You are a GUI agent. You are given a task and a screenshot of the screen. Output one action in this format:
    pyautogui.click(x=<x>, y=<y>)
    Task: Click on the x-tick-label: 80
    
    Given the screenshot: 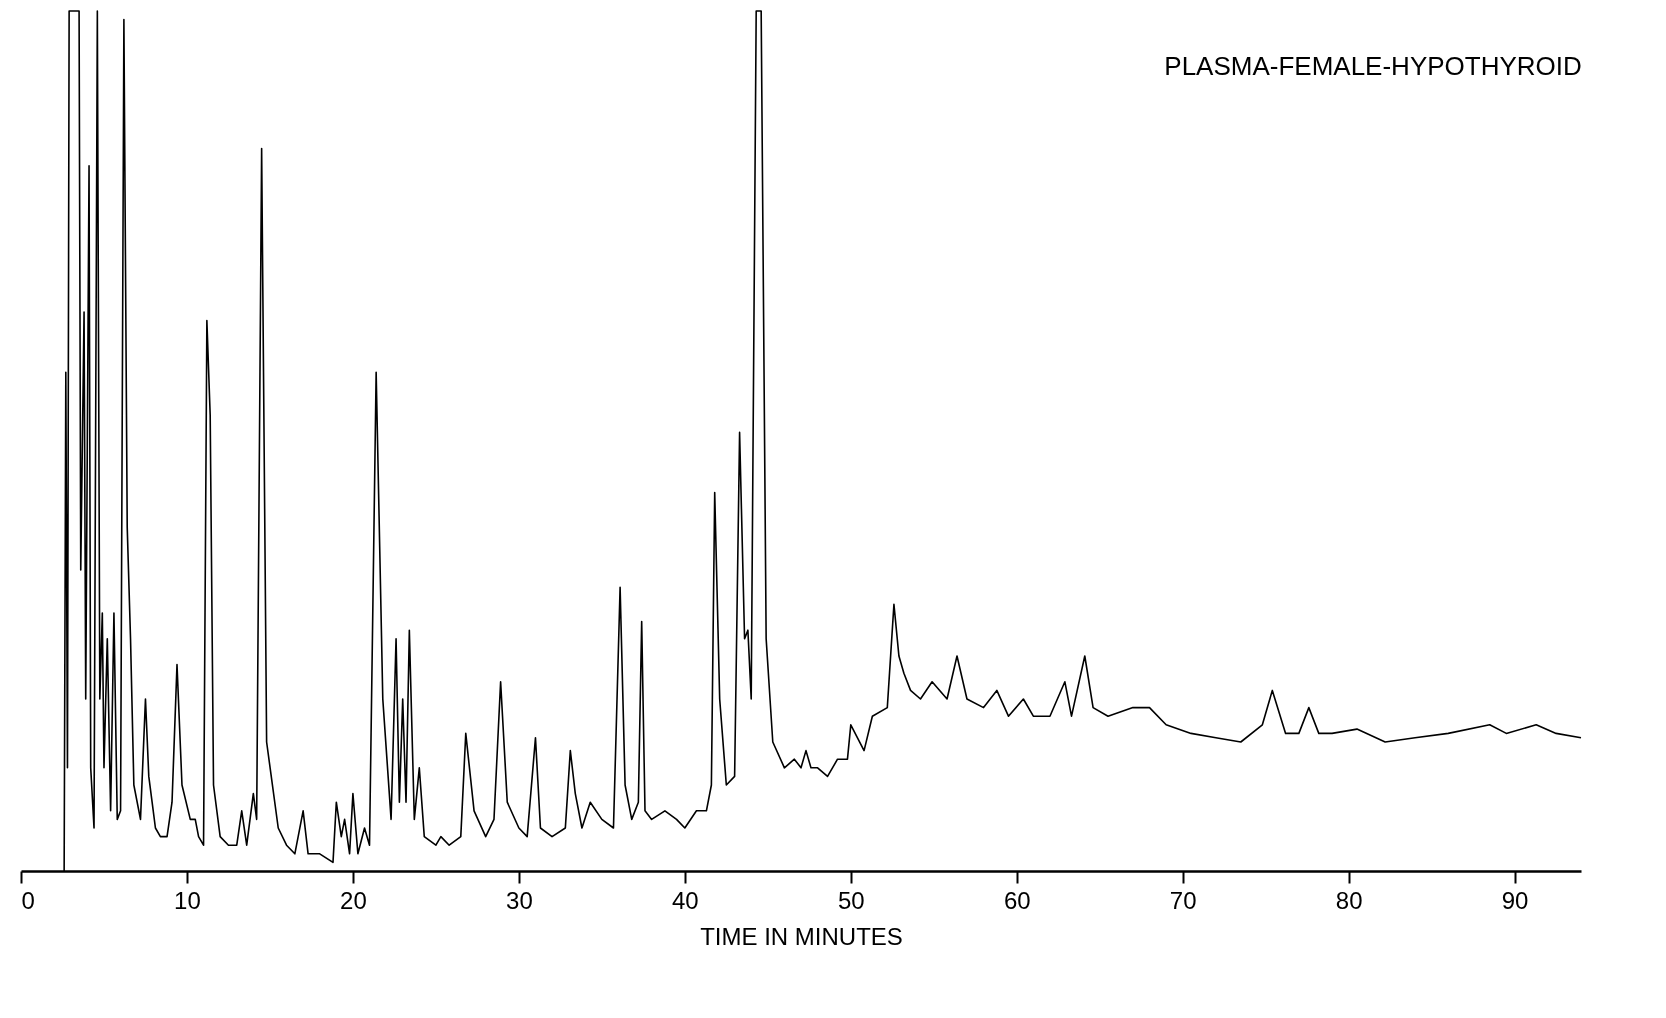 What is the action you would take?
    pyautogui.click(x=1349, y=900)
    